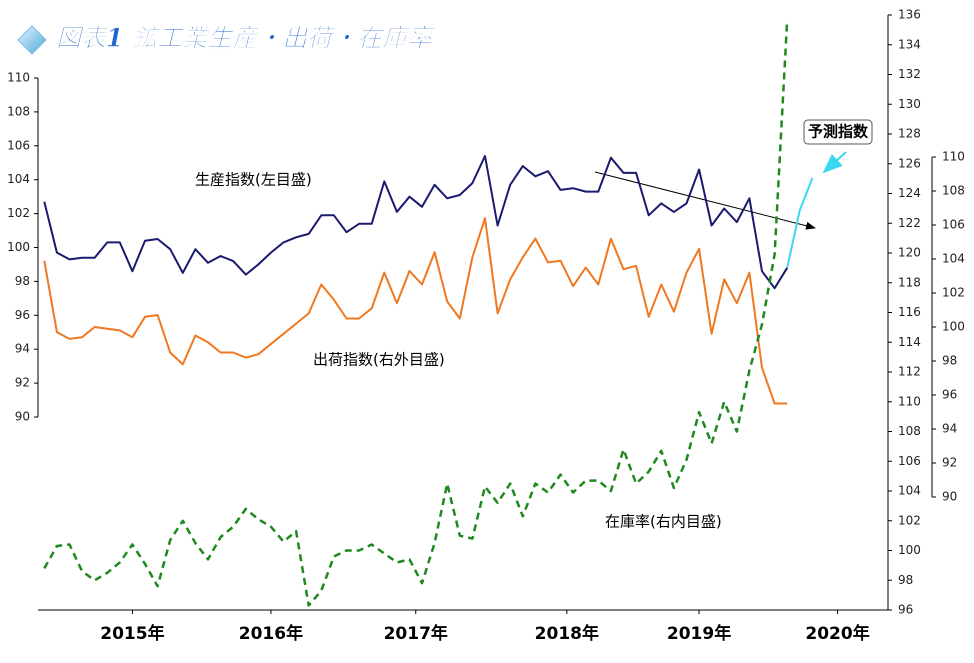 This screenshot has width=974, height=663. I want to click on series-label: 予測指数, so click(838, 132).